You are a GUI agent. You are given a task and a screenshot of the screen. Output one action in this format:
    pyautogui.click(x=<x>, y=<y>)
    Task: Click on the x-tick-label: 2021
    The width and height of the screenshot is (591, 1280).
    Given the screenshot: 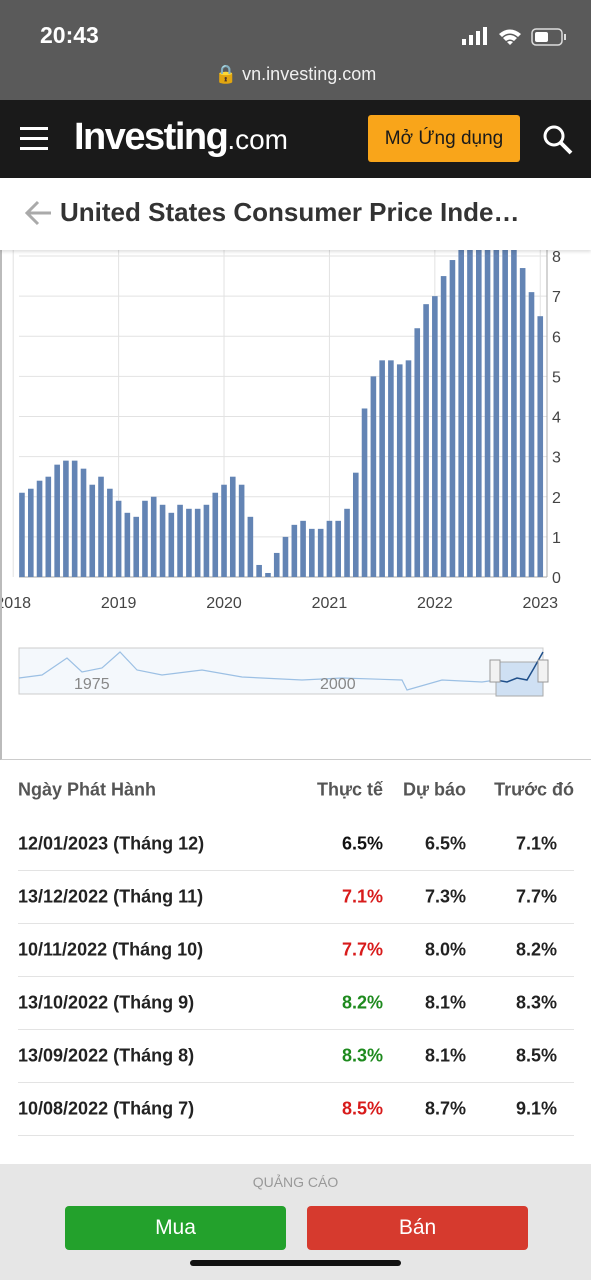 What is the action you would take?
    pyautogui.click(x=330, y=603)
    